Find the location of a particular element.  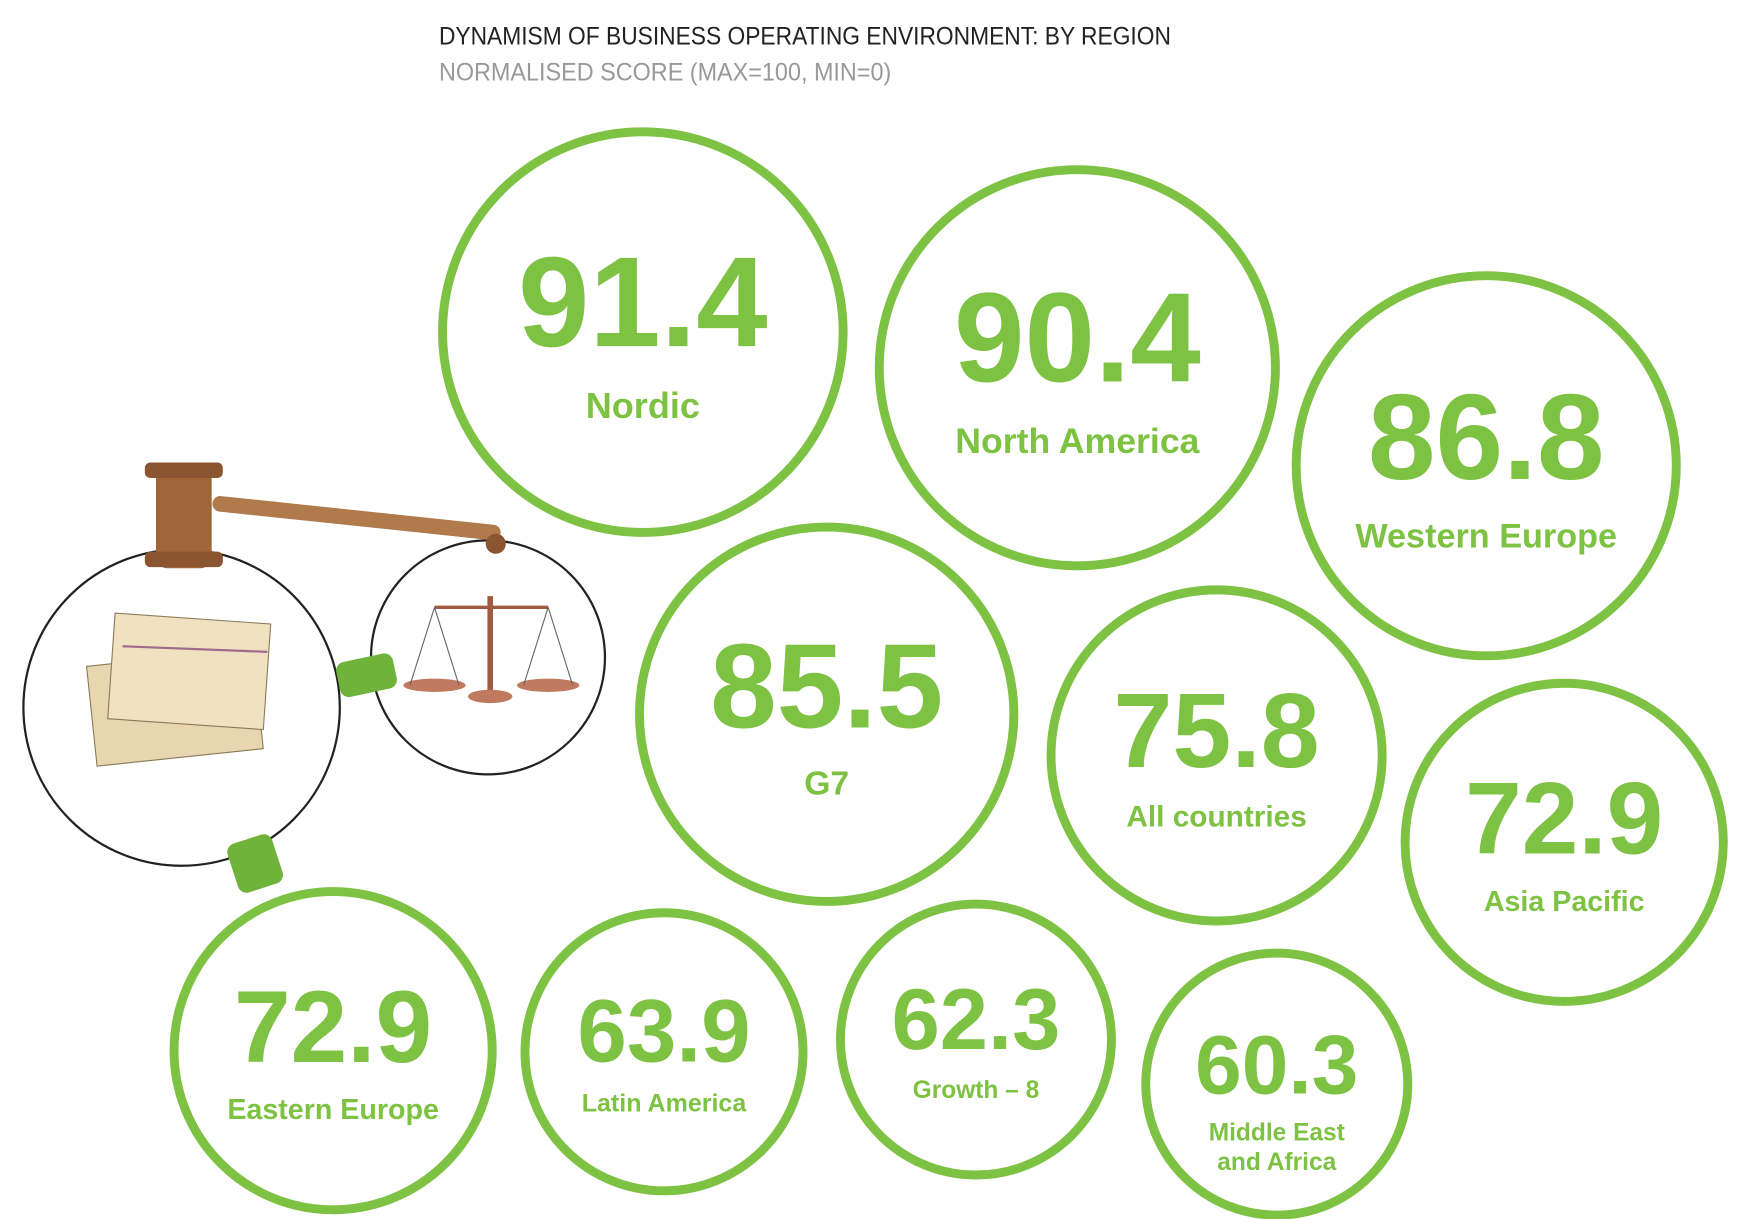

value-label: 60.3 is located at coordinates (1276, 1064).